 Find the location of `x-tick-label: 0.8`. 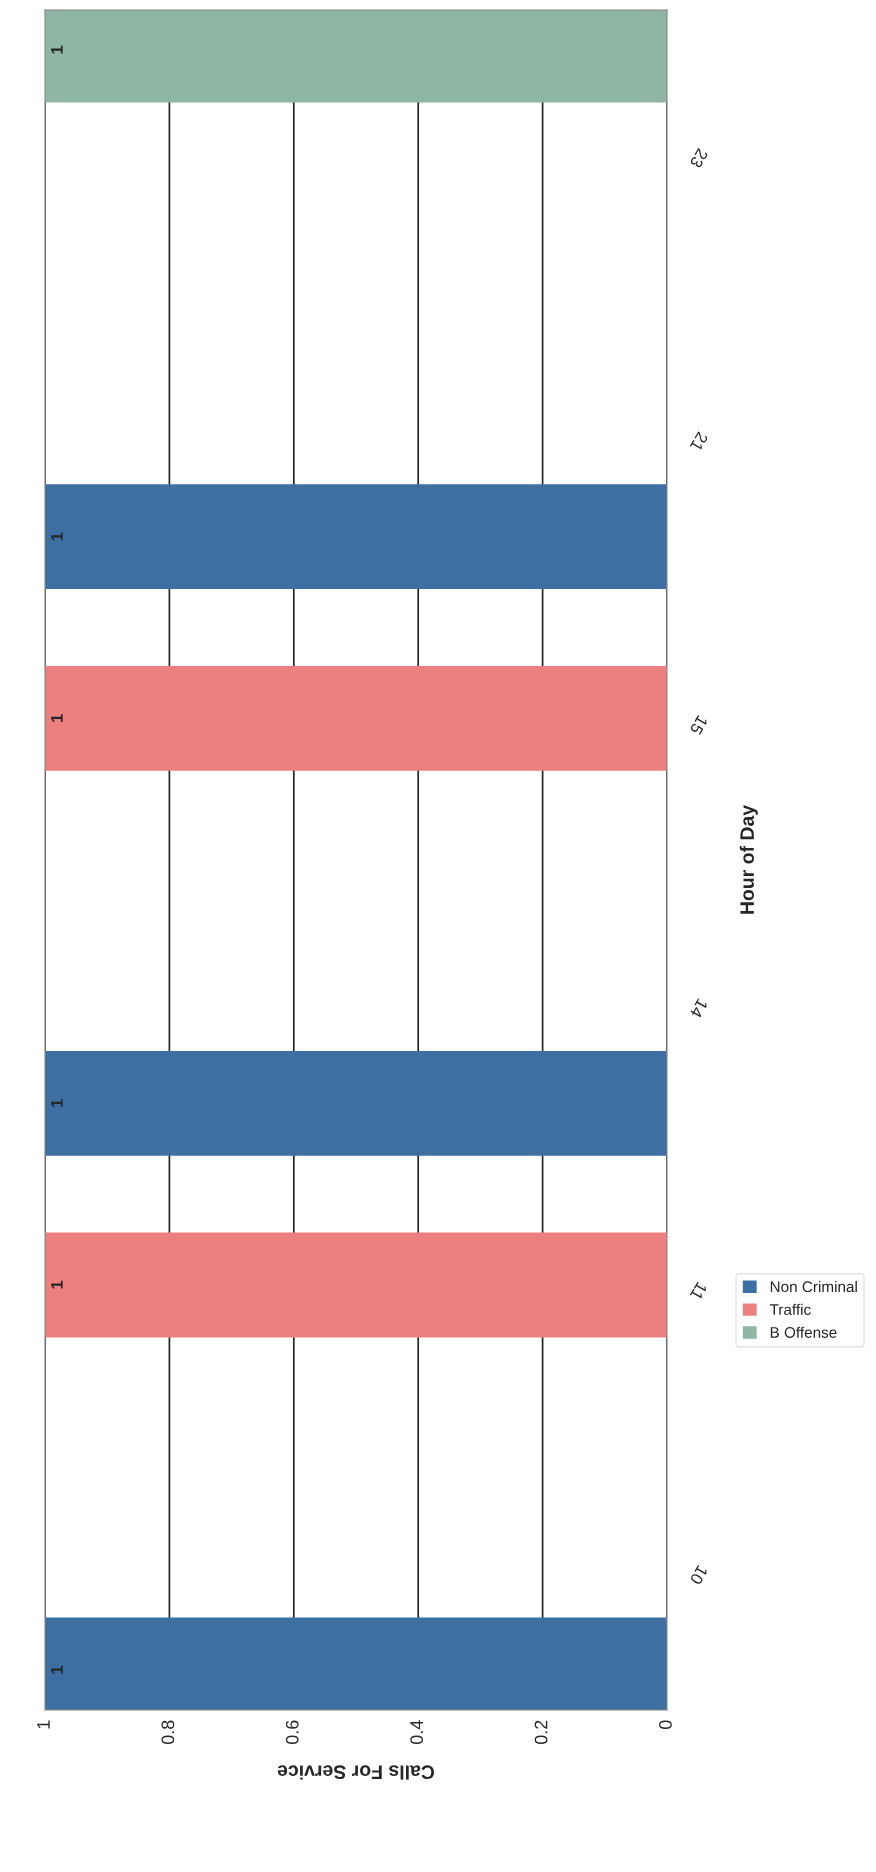

x-tick-label: 0.8 is located at coordinates (168, 1732).